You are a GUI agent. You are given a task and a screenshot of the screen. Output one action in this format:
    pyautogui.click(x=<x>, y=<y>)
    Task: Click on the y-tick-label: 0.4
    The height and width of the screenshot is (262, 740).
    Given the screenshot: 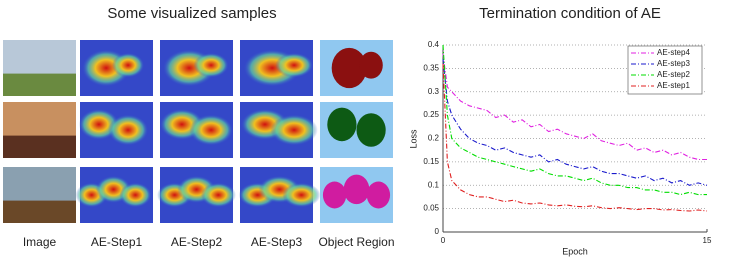 What is the action you would take?
    pyautogui.click(x=434, y=44)
    